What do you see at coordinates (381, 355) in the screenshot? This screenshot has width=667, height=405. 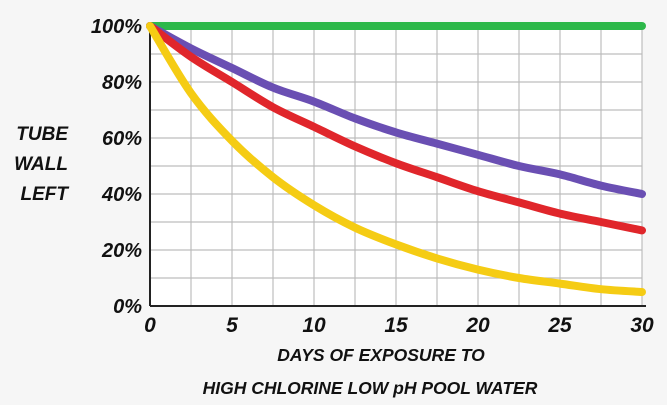 I see `x-axis-label: DAYS OF EXPOSURE TO` at bounding box center [381, 355].